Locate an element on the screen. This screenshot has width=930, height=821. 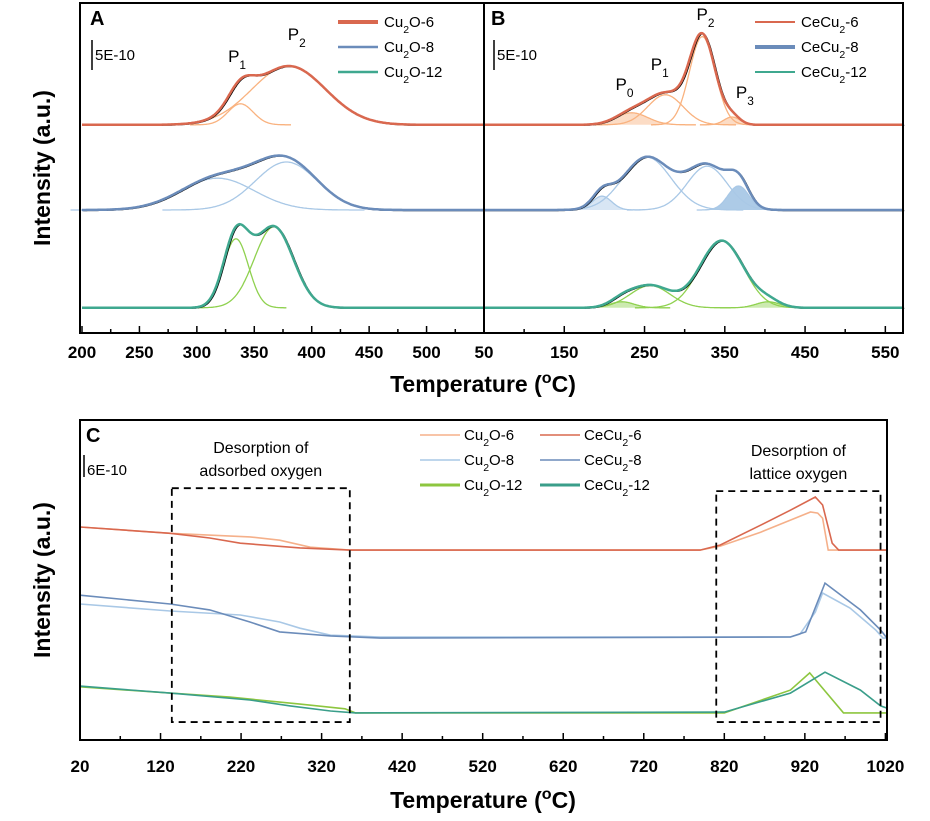
panel-label: A is located at coordinates (97, 19).